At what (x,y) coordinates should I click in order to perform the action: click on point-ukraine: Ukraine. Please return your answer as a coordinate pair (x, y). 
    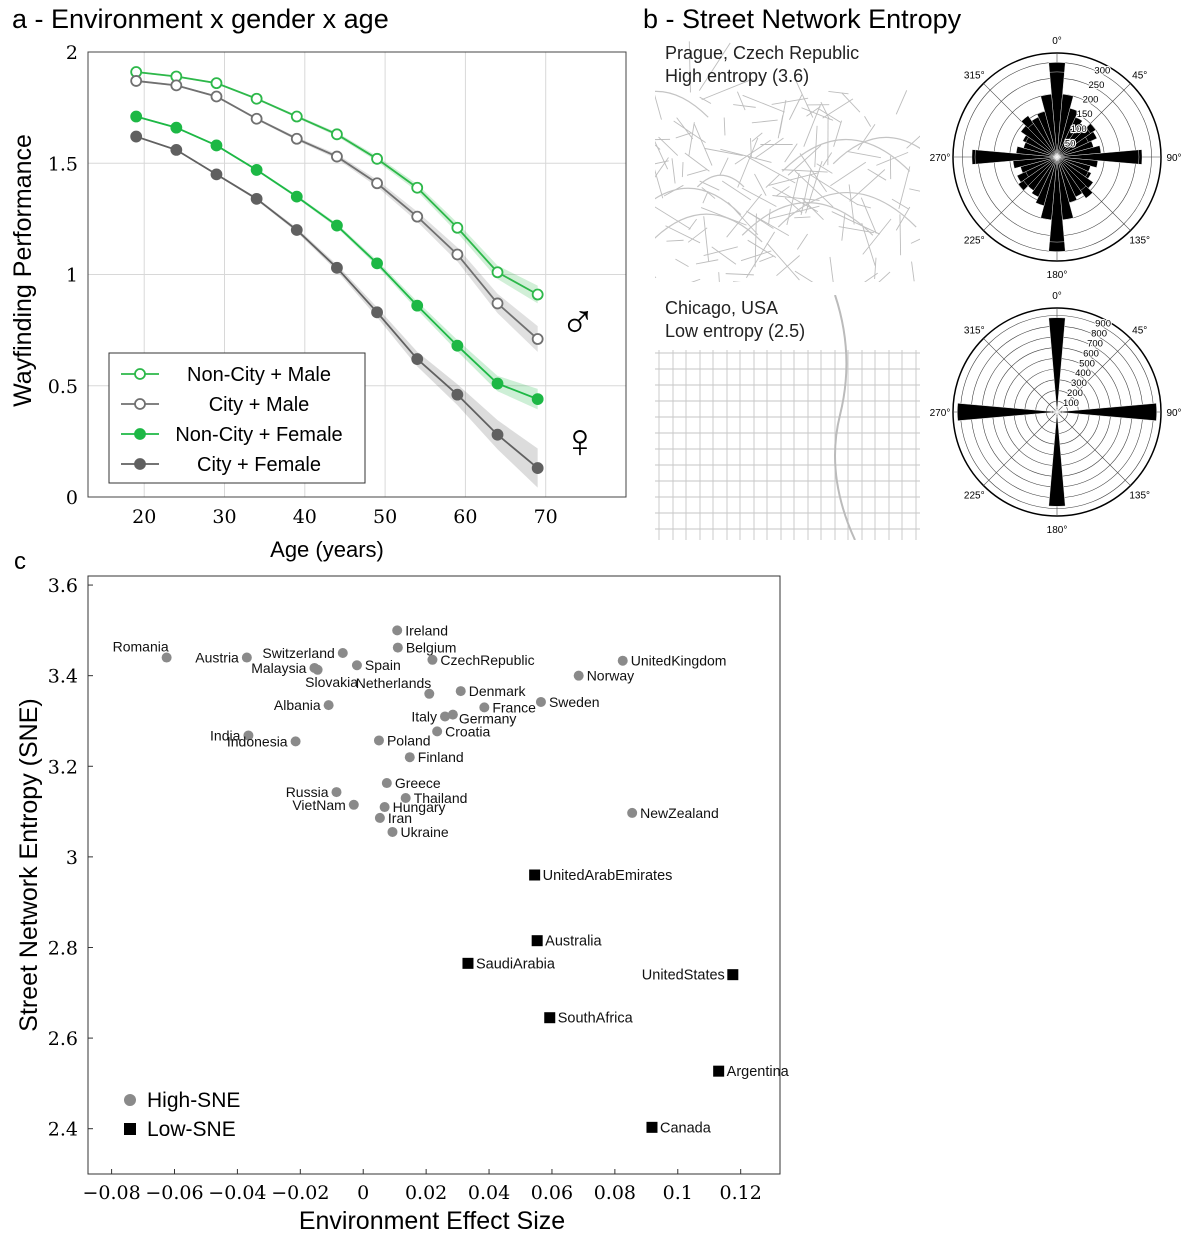
    Looking at the image, I should click on (418, 832).